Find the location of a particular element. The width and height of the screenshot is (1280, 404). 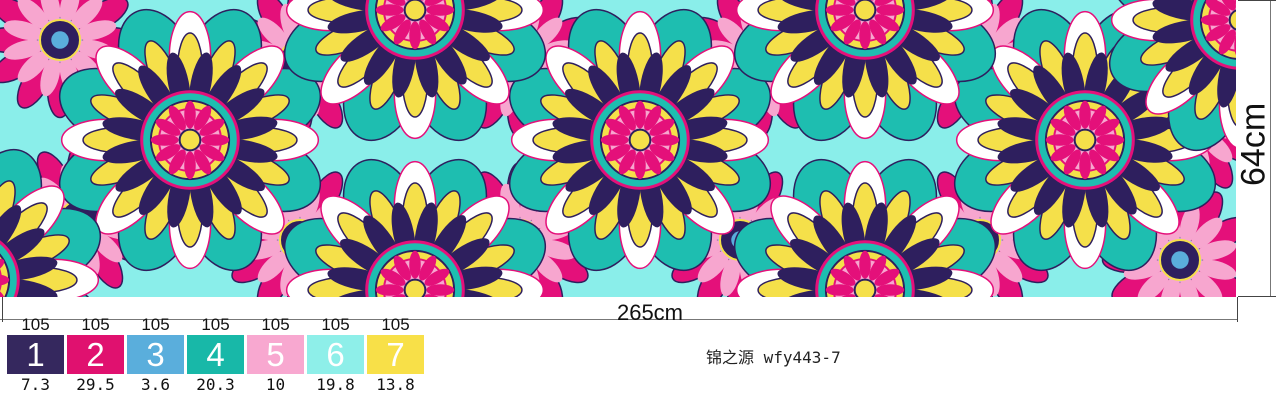

width-label: 265cm is located at coordinates (650, 312).